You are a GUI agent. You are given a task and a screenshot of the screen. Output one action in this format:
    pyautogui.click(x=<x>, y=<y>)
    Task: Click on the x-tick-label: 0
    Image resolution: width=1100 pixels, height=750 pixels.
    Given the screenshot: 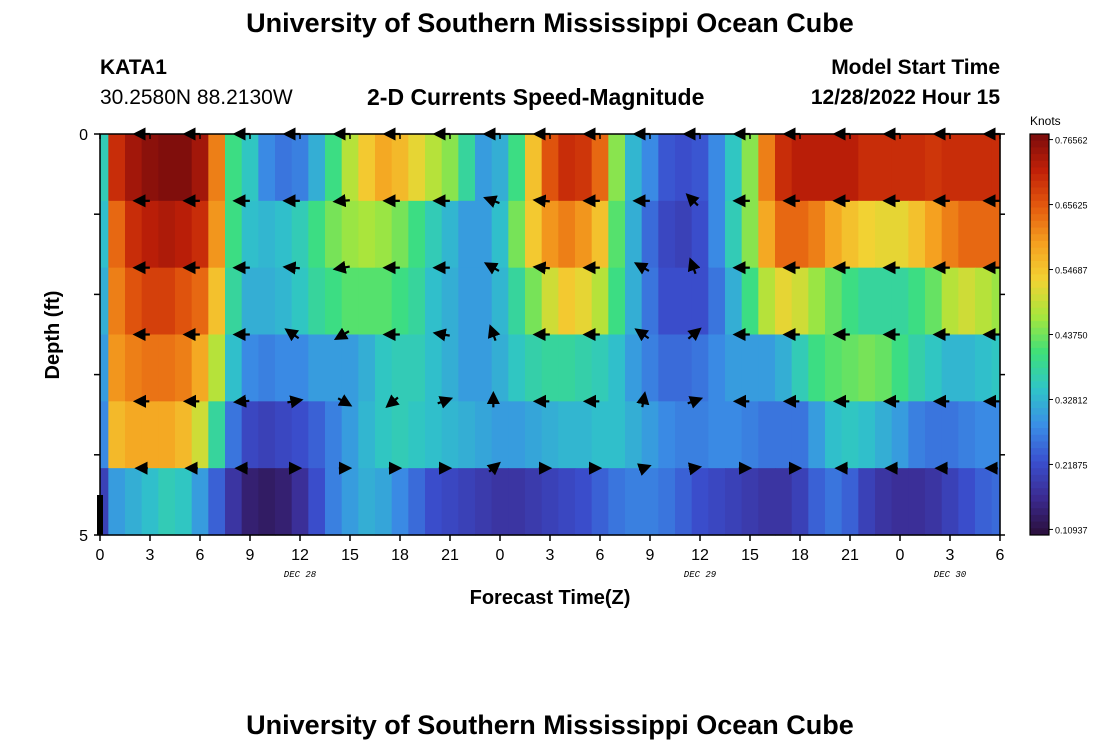 What is the action you would take?
    pyautogui.click(x=900, y=555)
    